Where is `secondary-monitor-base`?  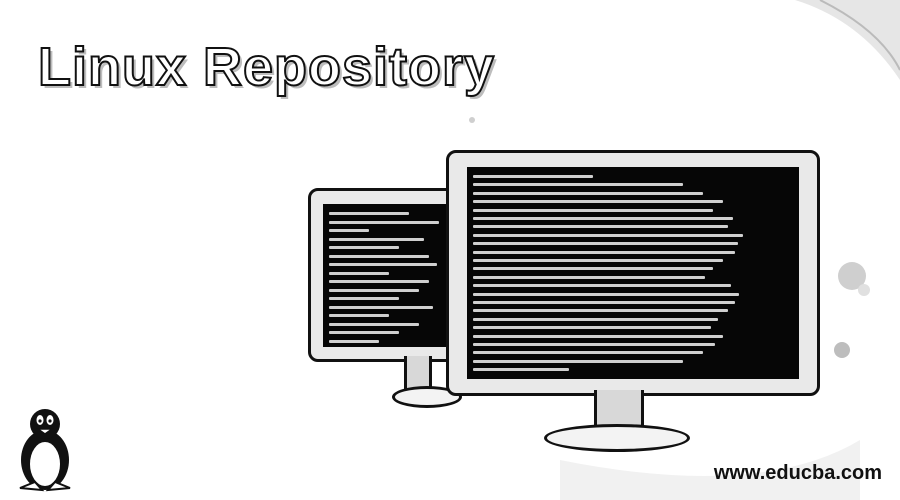 secondary-monitor-base is located at coordinates (427, 397).